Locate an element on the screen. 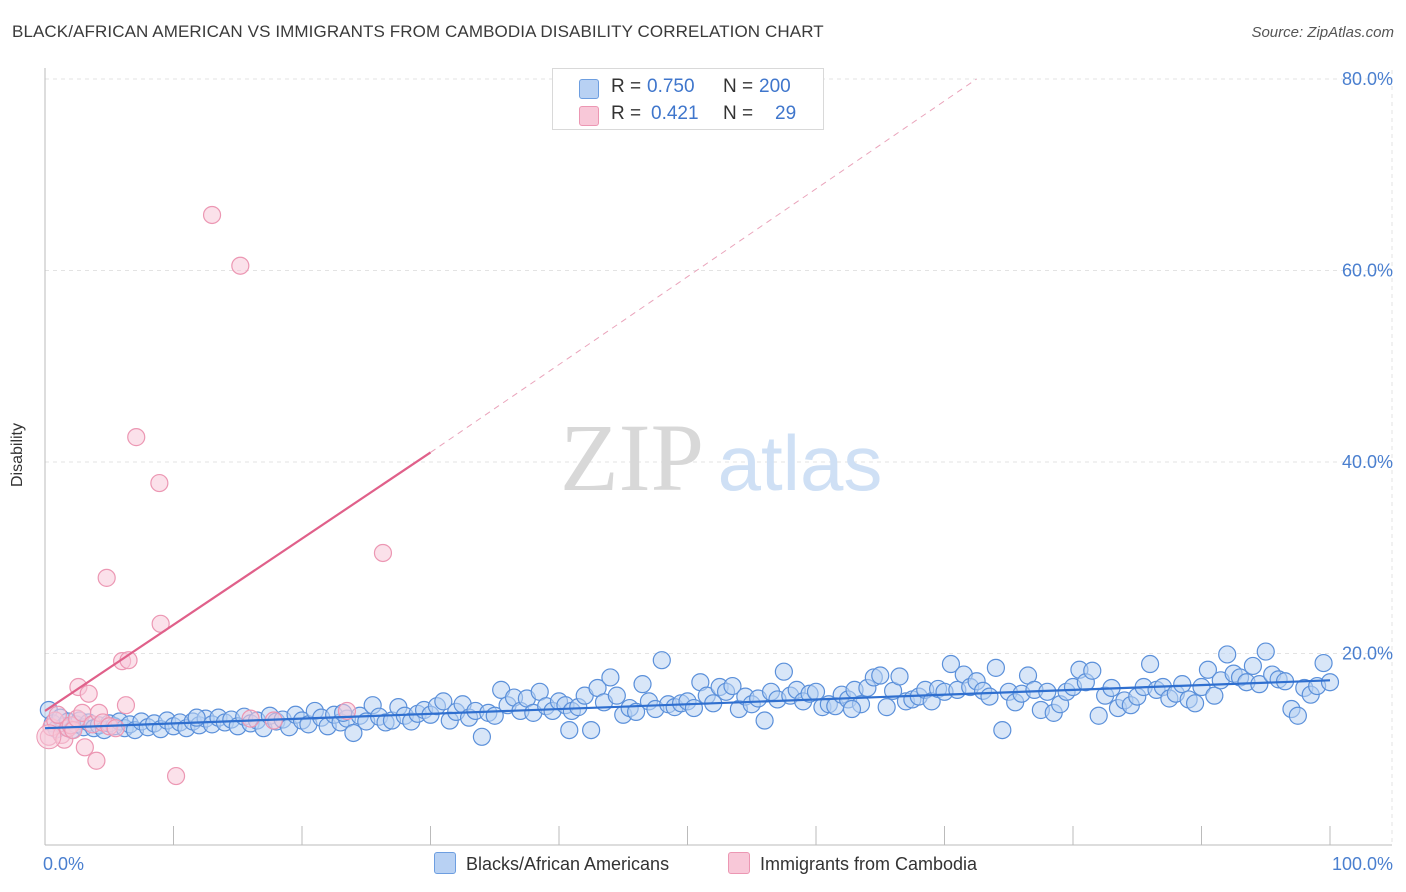 The height and width of the screenshot is (892, 1406). trend-line-cambodia is located at coordinates (238, 581).